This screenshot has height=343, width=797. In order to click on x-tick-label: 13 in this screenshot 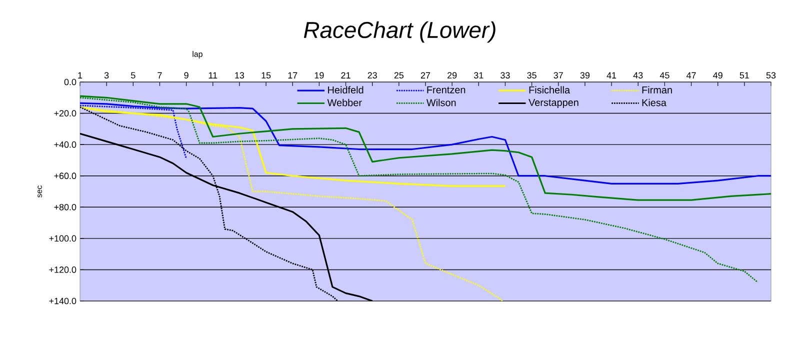, I will do `click(239, 75)`.